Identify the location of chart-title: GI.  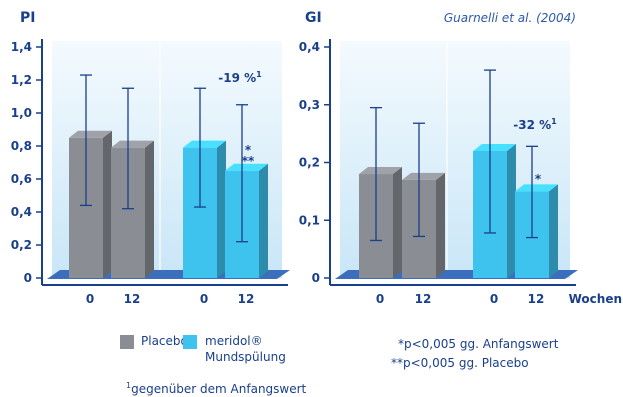
(313, 18).